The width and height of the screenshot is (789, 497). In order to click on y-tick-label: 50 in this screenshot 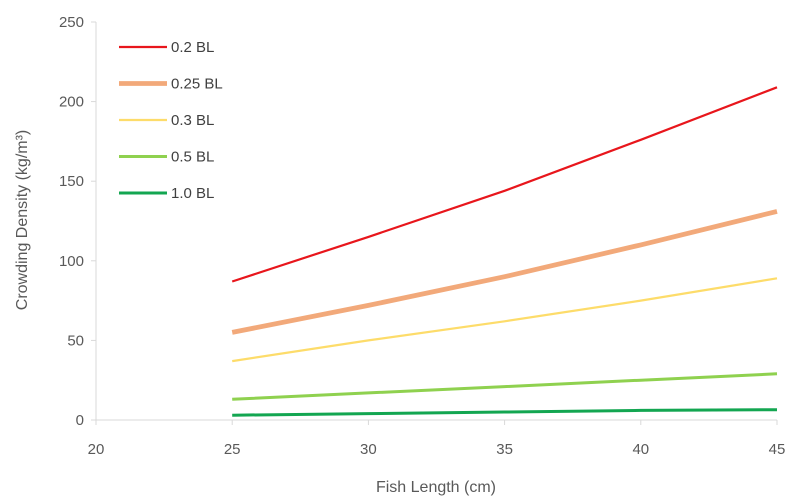, I will do `click(75, 340)`.